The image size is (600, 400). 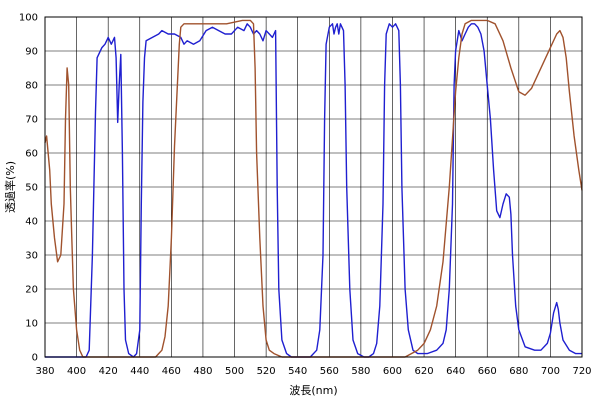 What do you see at coordinates (31, 256) in the screenshot?
I see `y-tick-label: 30` at bounding box center [31, 256].